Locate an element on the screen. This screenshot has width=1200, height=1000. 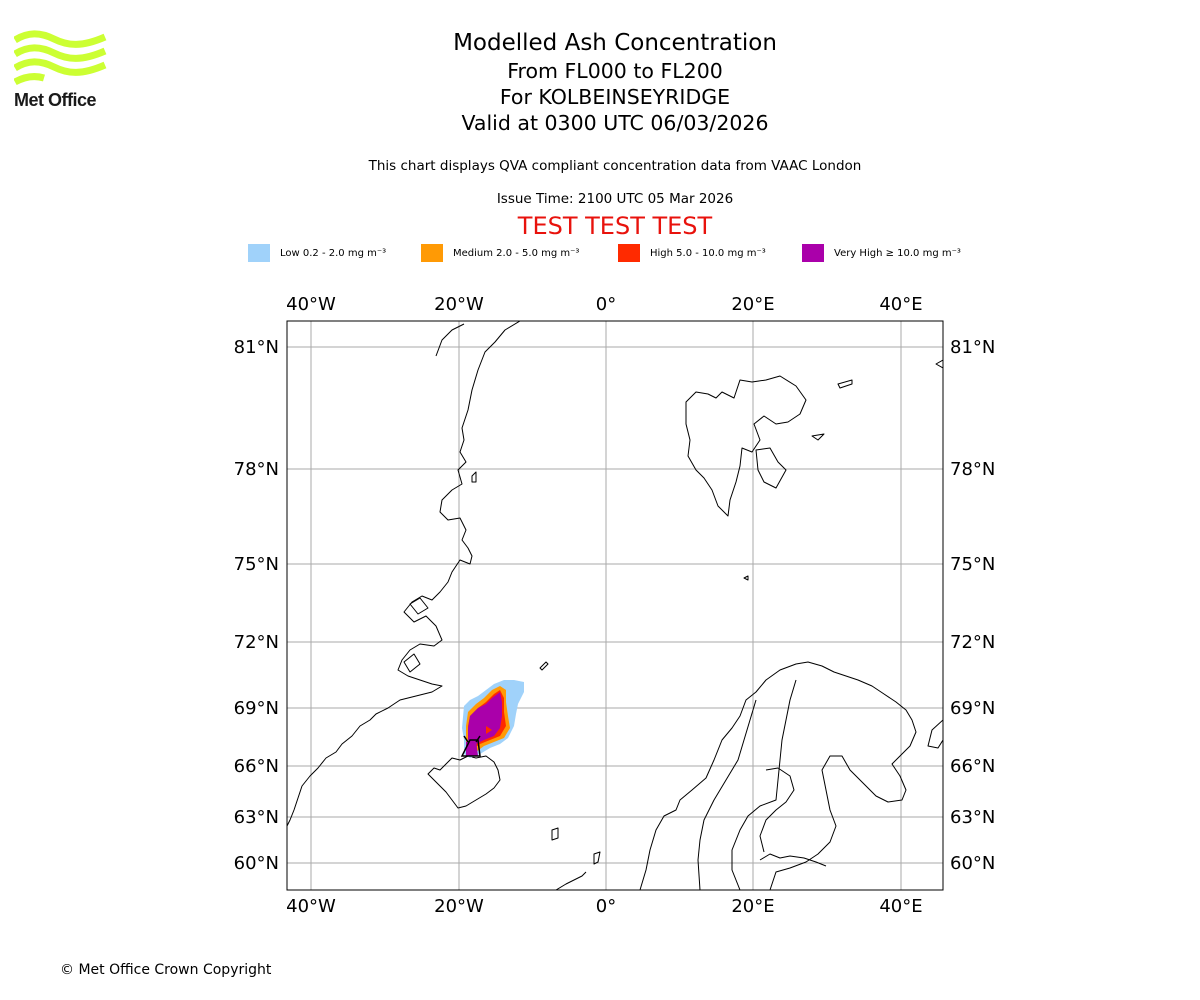
sweden-norway-border is located at coordinates (727, 794).